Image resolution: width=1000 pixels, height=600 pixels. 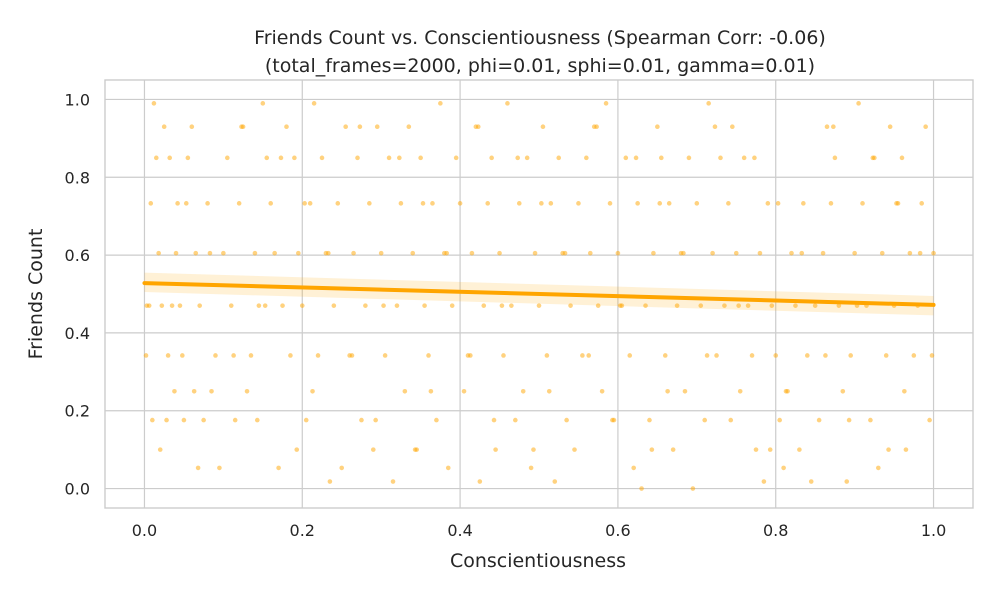 I want to click on x-tick-label-4: 0.8, so click(x=775, y=530).